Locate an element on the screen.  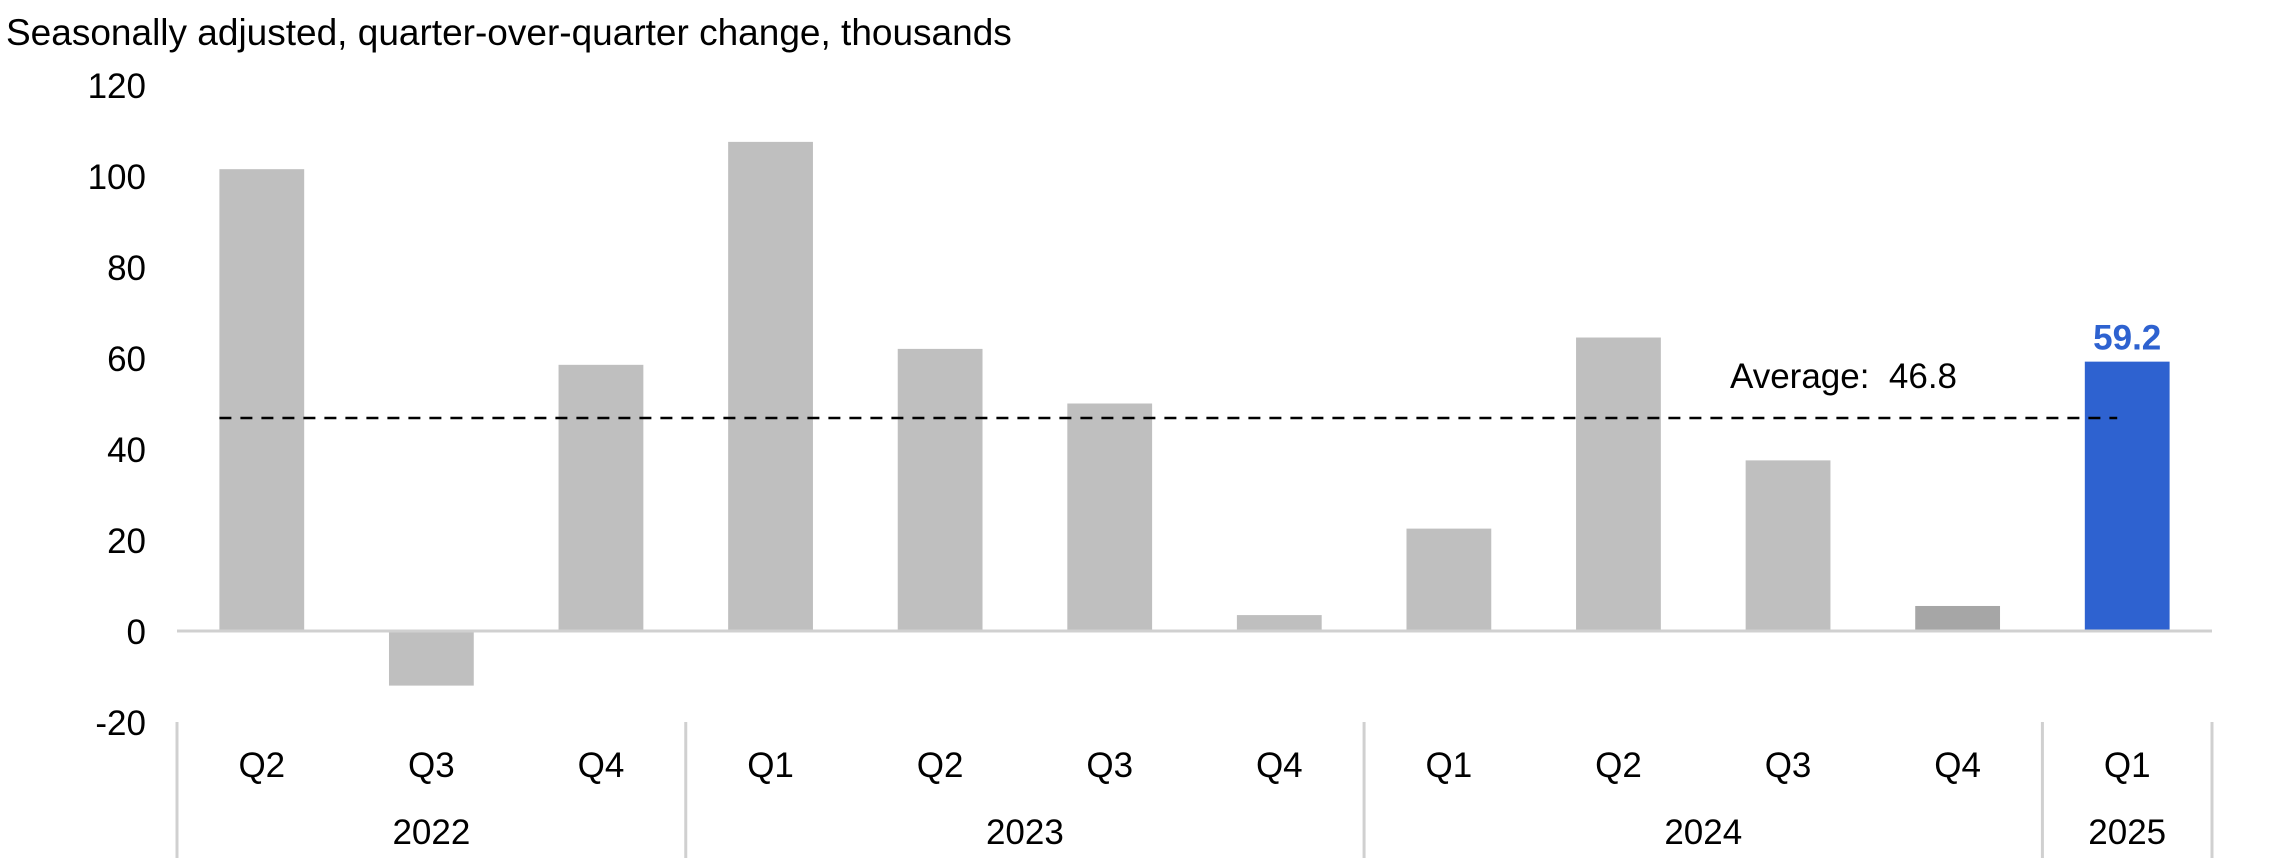
average-label: Average: 46.8 is located at coordinates (1843, 376).